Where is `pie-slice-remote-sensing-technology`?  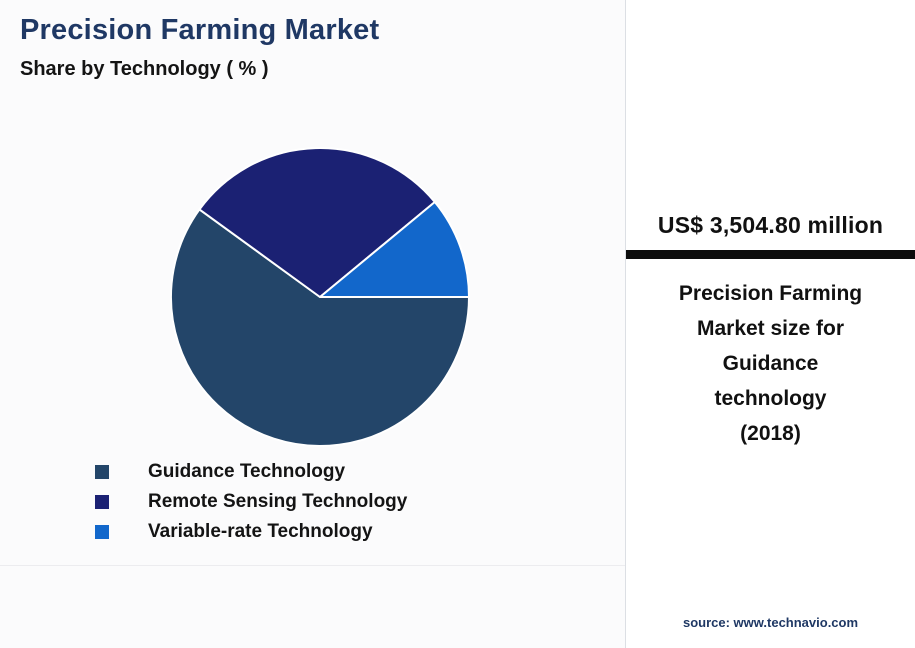
pie-slice-remote-sensing-technology is located at coordinates (317, 222).